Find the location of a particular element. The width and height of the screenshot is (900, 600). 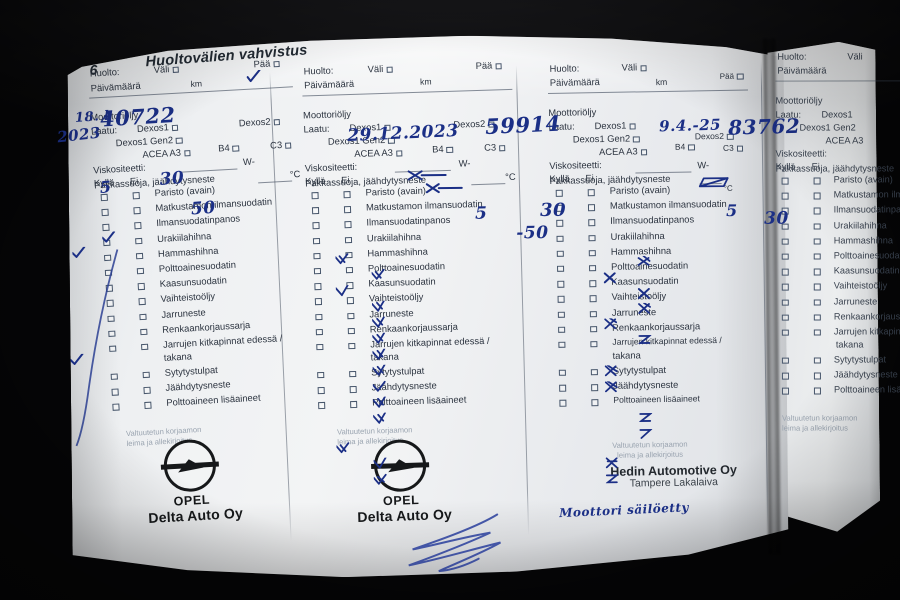

checklist-row: Paristo (avain) is located at coordinates (837, 181).